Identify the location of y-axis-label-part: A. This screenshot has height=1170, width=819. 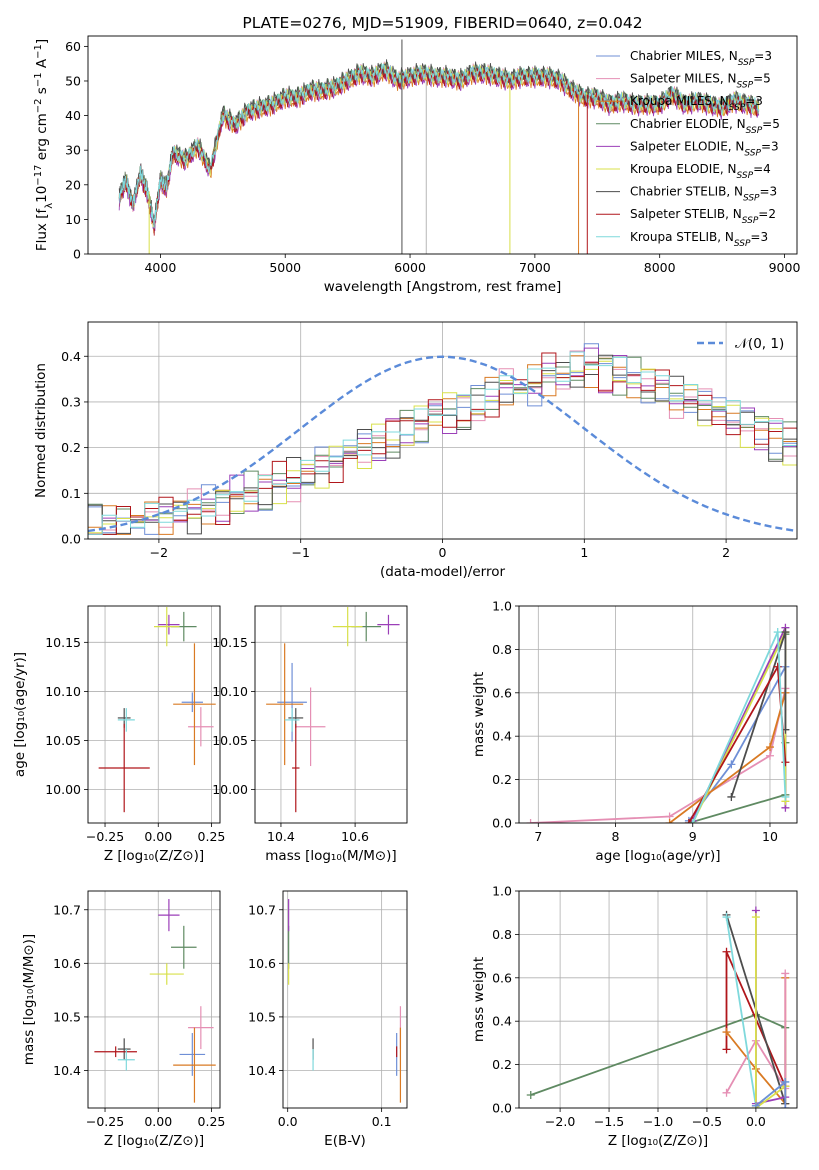
(42, 65).